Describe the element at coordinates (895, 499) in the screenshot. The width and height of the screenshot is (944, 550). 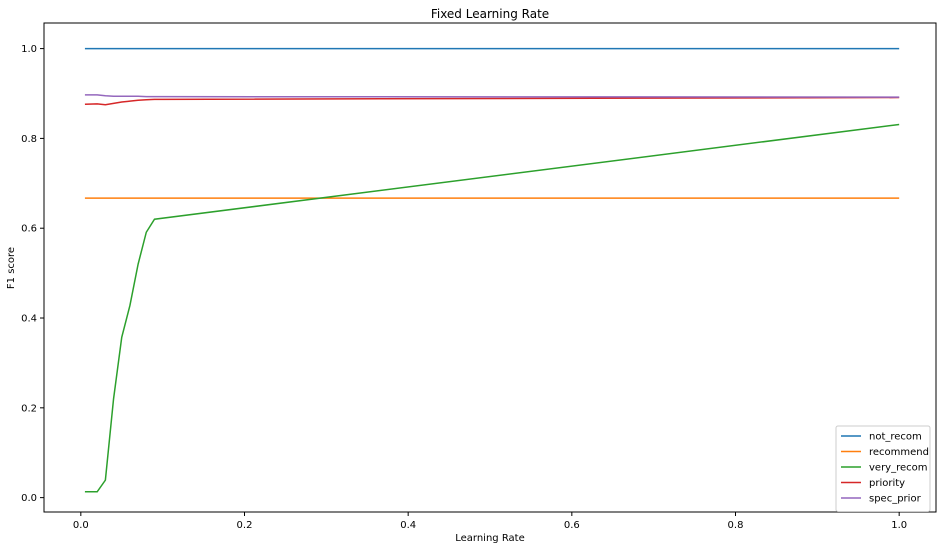
I see `legend-label-spec-prior: spec_prior` at that location.